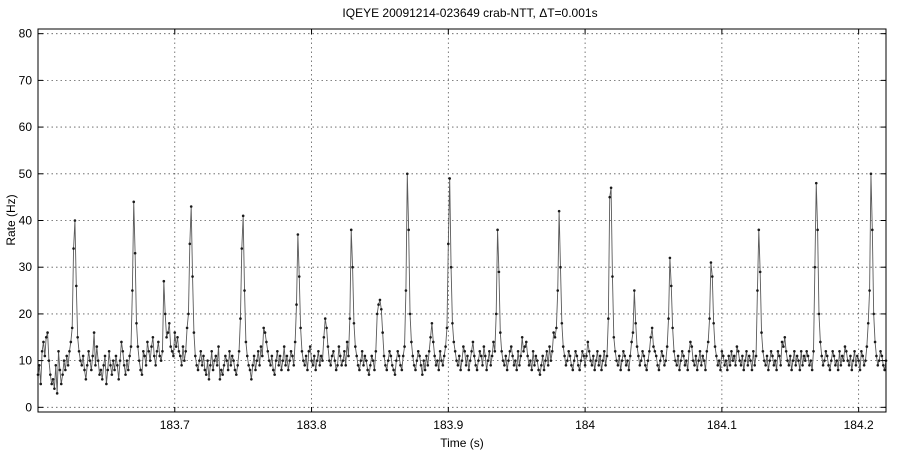 Image resolution: width=900 pixels, height=455 pixels. What do you see at coordinates (448, 425) in the screenshot?
I see `x-tick-label: 183.9` at bounding box center [448, 425].